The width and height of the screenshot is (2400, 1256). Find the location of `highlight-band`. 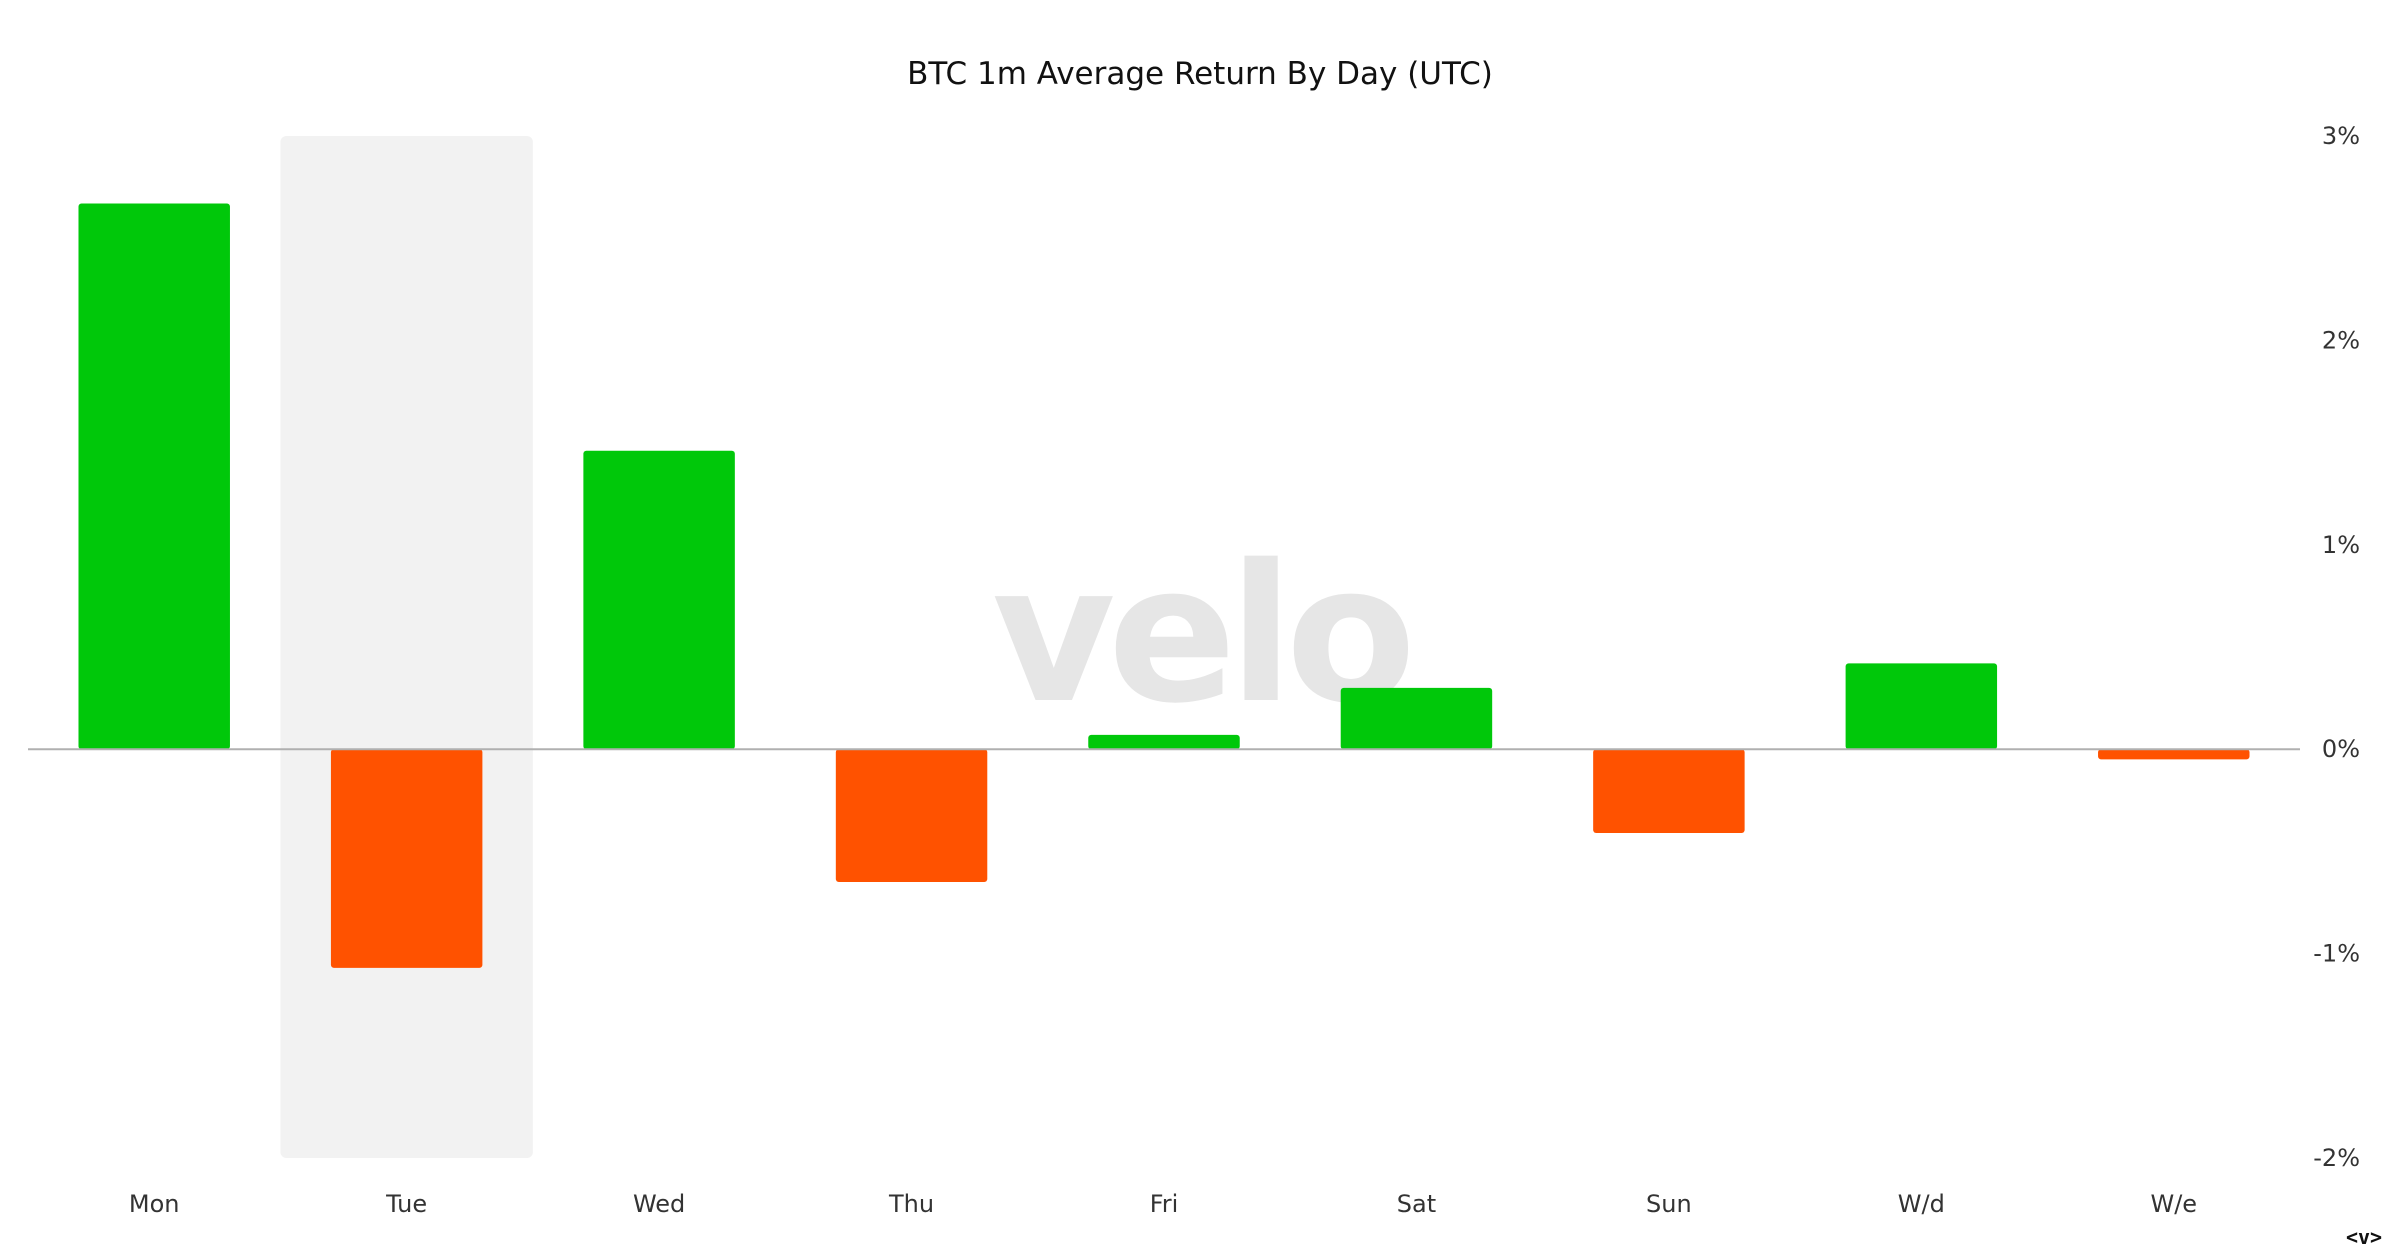

highlight-band is located at coordinates (406, 647).